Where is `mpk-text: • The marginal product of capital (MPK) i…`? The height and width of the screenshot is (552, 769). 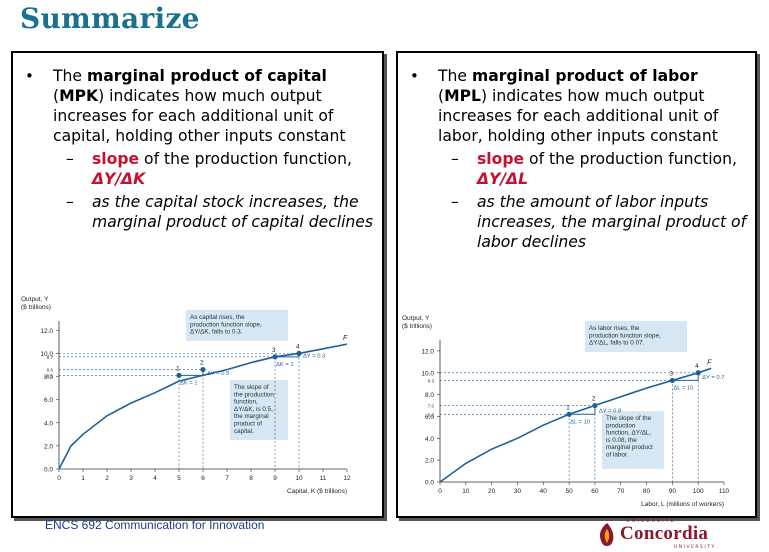 mpk-text: • The marginal product of capital (MPK) i… is located at coordinates (200, 149).